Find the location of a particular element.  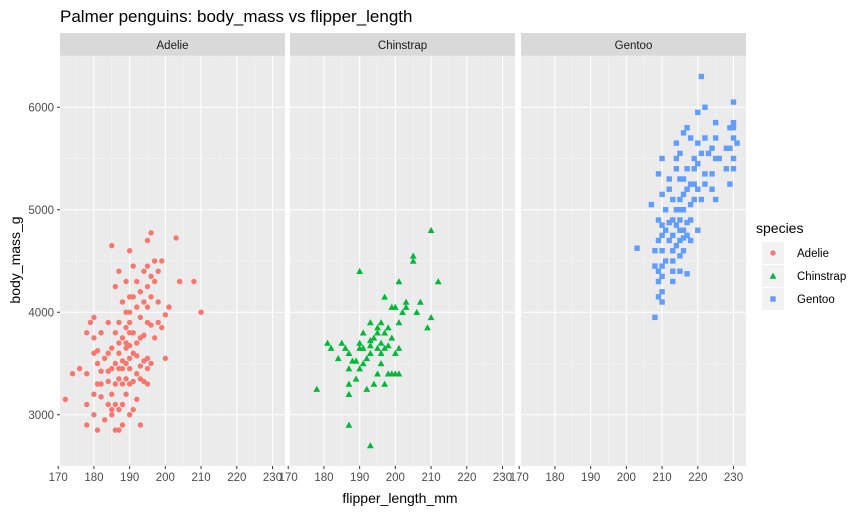

y-tick-label: 4000 is located at coordinates (41, 313).